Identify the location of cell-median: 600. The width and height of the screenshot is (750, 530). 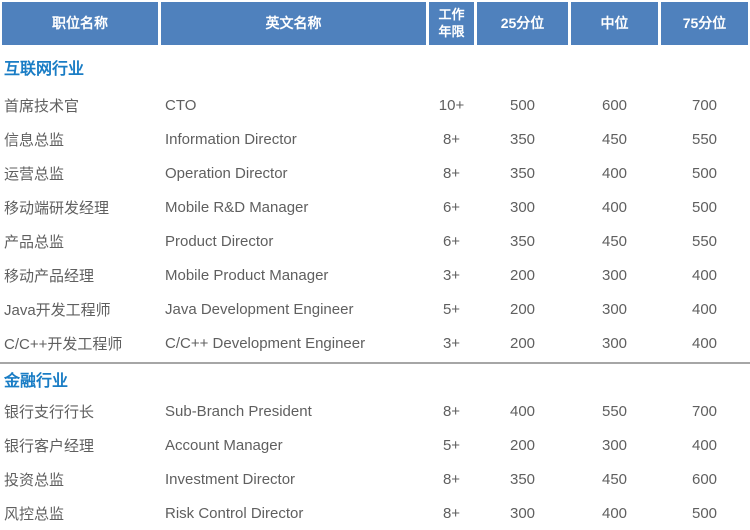
(614, 105).